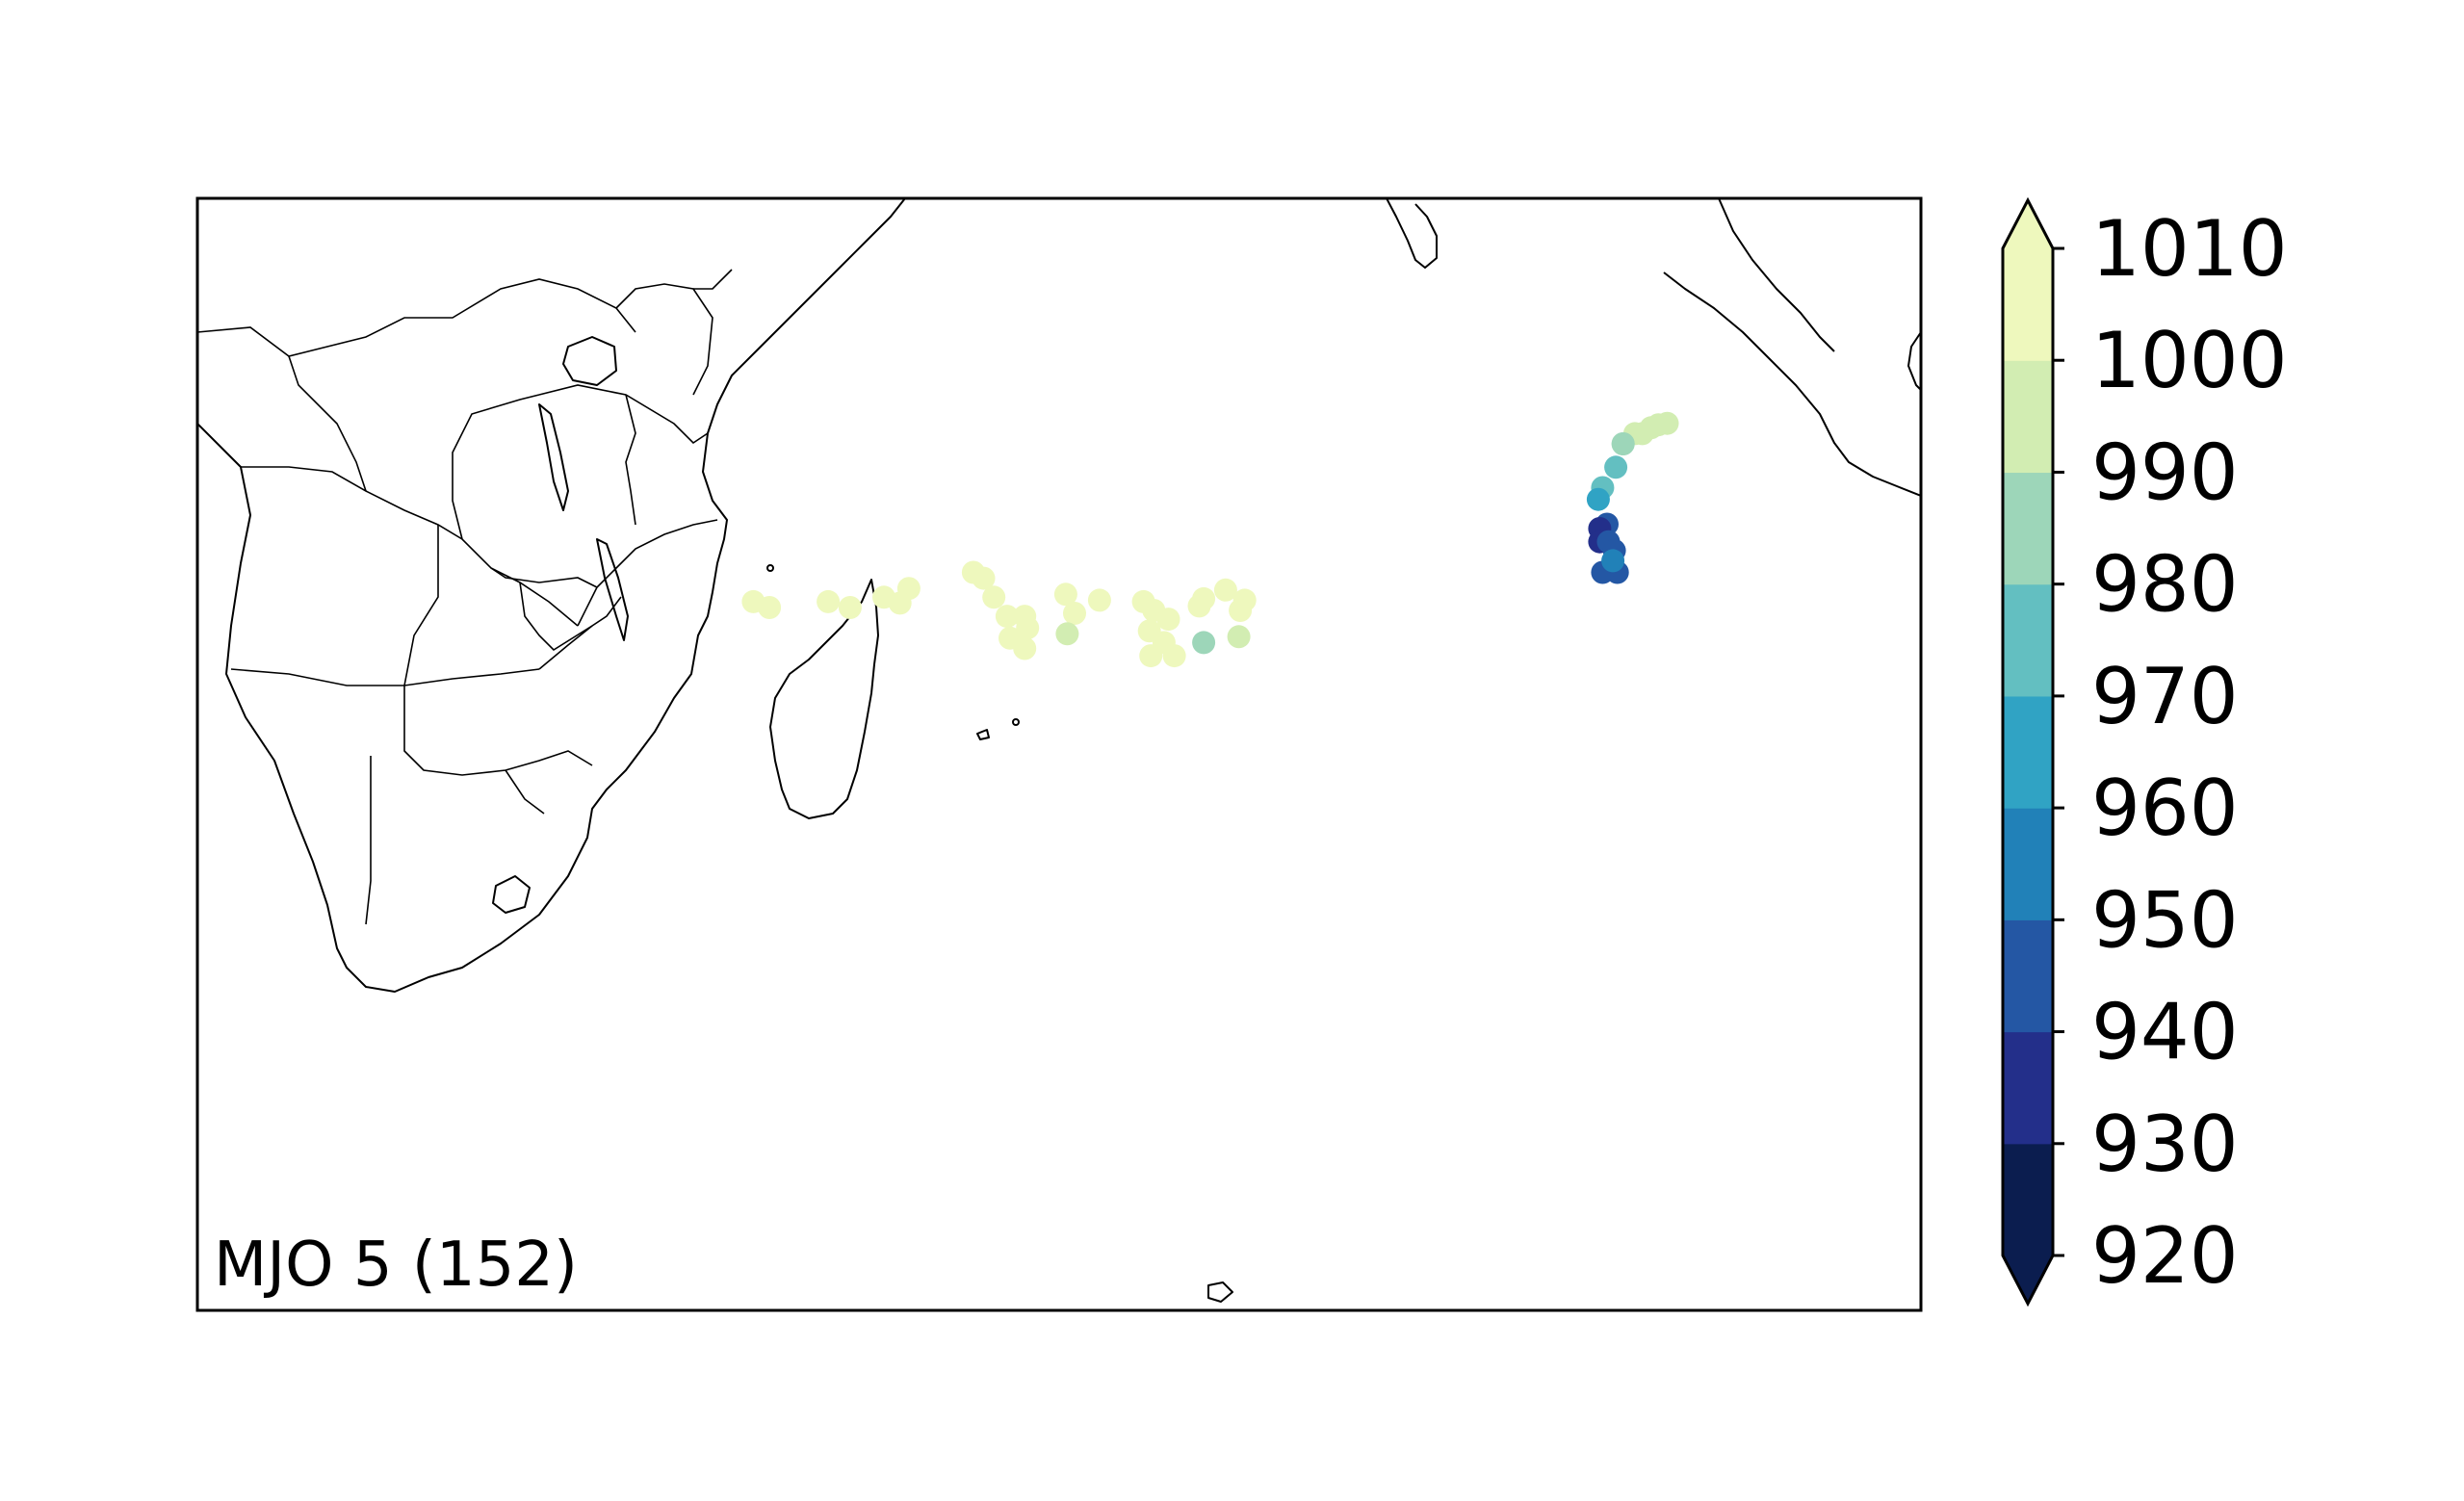 This screenshot has width=2464, height=1501. Describe the element at coordinates (2165, 808) in the screenshot. I see `colorbar-tick-label: 960` at that location.